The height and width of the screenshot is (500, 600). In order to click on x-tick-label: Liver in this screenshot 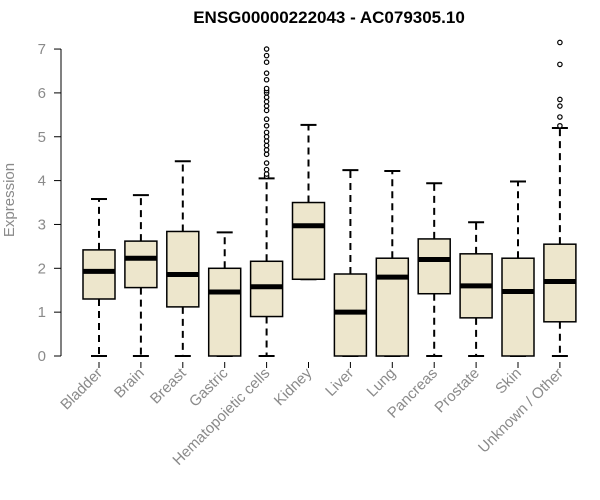, I will do `click(339, 382)`.